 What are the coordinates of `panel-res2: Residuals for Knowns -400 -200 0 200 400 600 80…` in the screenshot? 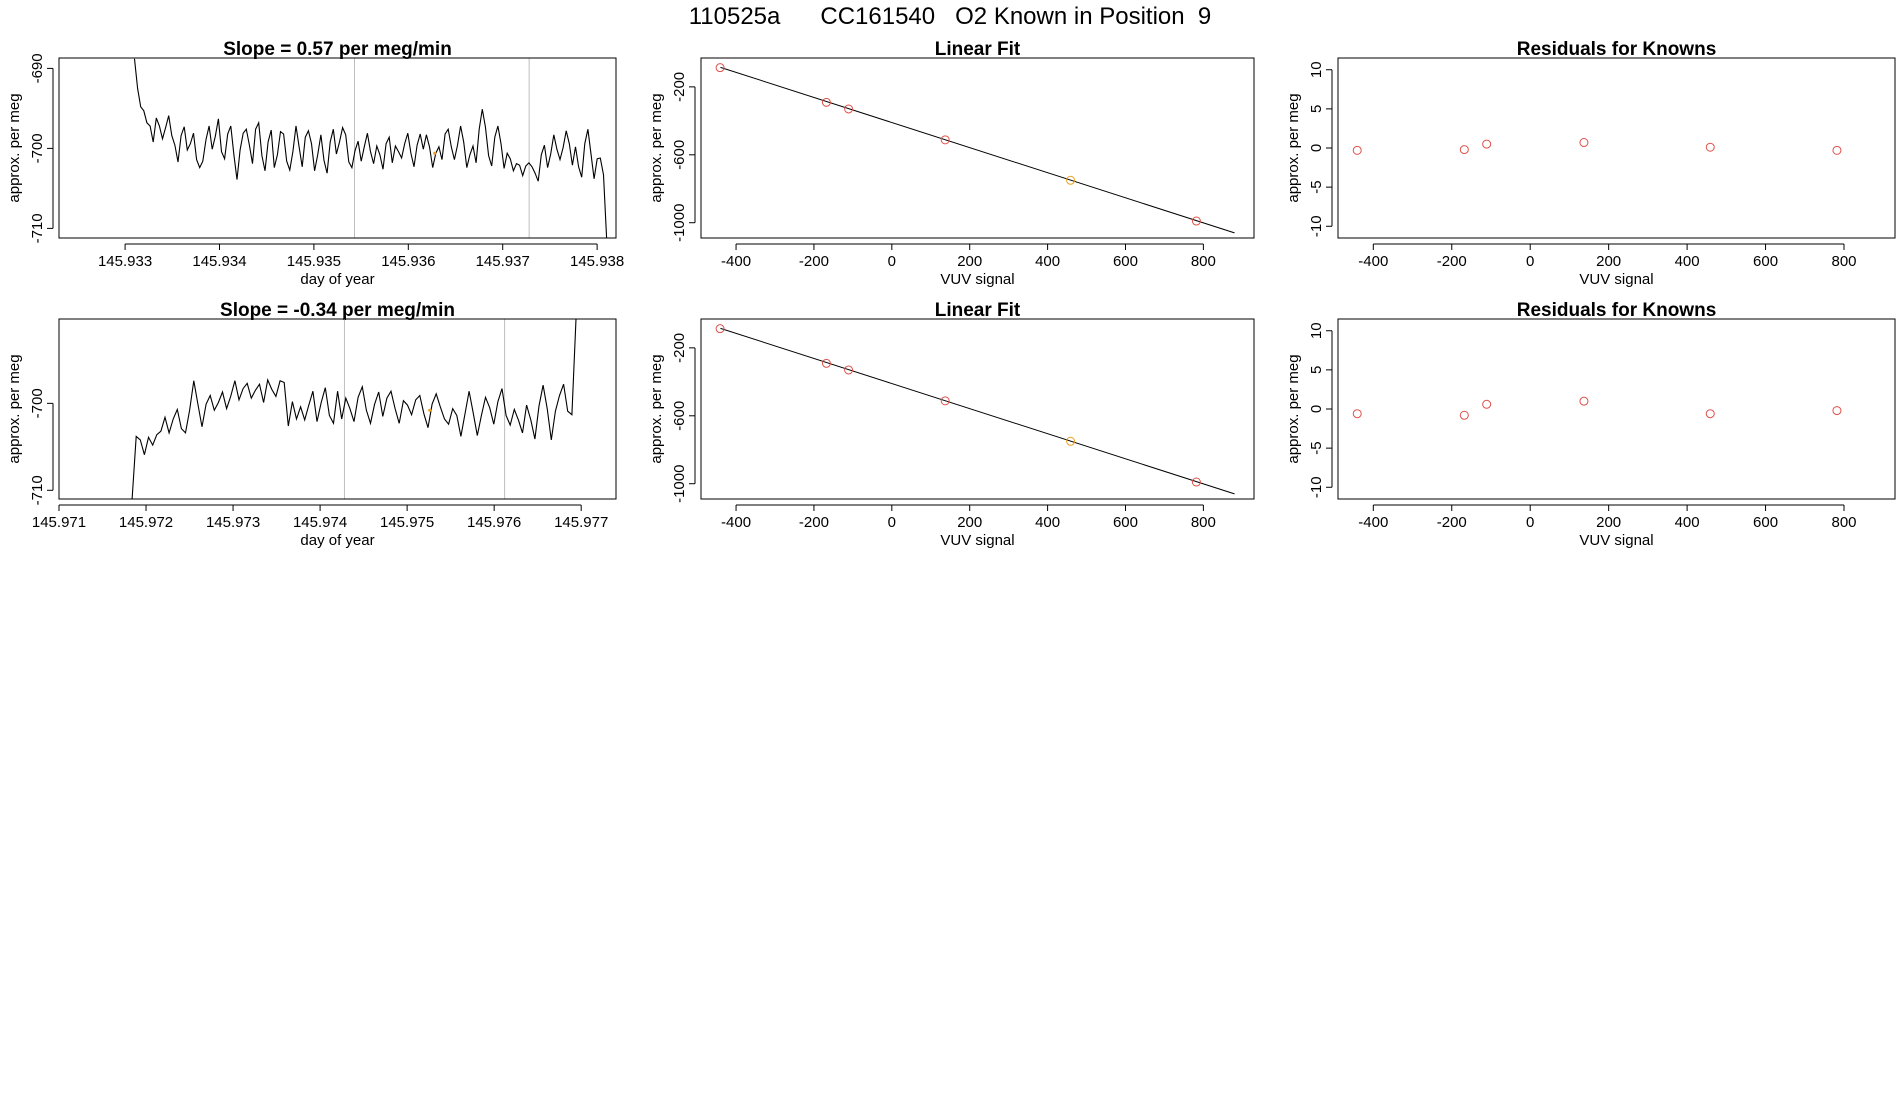 It's located at (1590, 424).